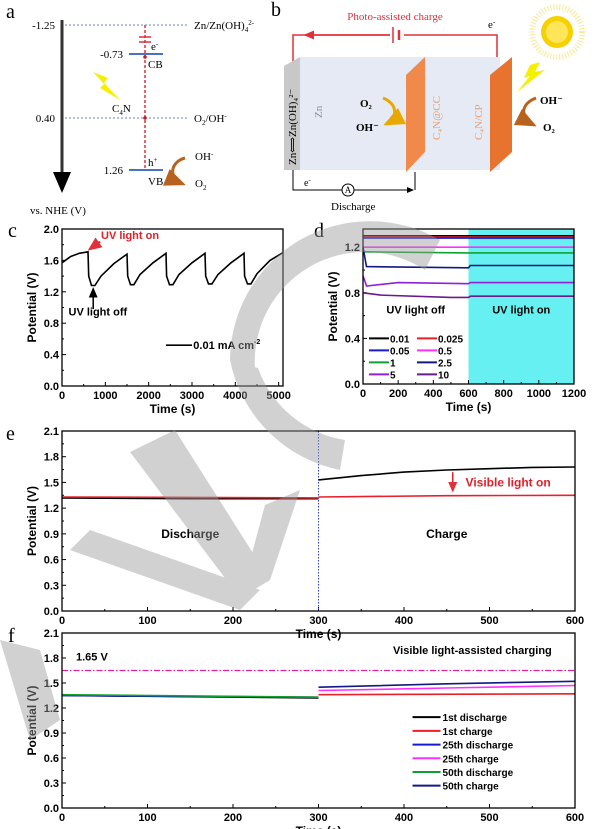 Image resolution: width=600 pixels, height=829 pixels. Describe the element at coordinates (400, 339) in the screenshot. I see `legend-label: 0.01` at that location.